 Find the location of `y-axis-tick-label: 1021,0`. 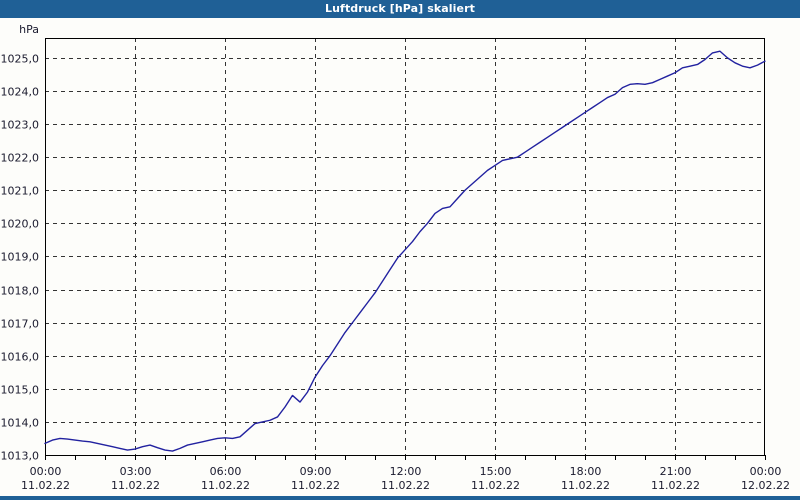

y-axis-tick-label: 1021,0 is located at coordinates (20, 191).